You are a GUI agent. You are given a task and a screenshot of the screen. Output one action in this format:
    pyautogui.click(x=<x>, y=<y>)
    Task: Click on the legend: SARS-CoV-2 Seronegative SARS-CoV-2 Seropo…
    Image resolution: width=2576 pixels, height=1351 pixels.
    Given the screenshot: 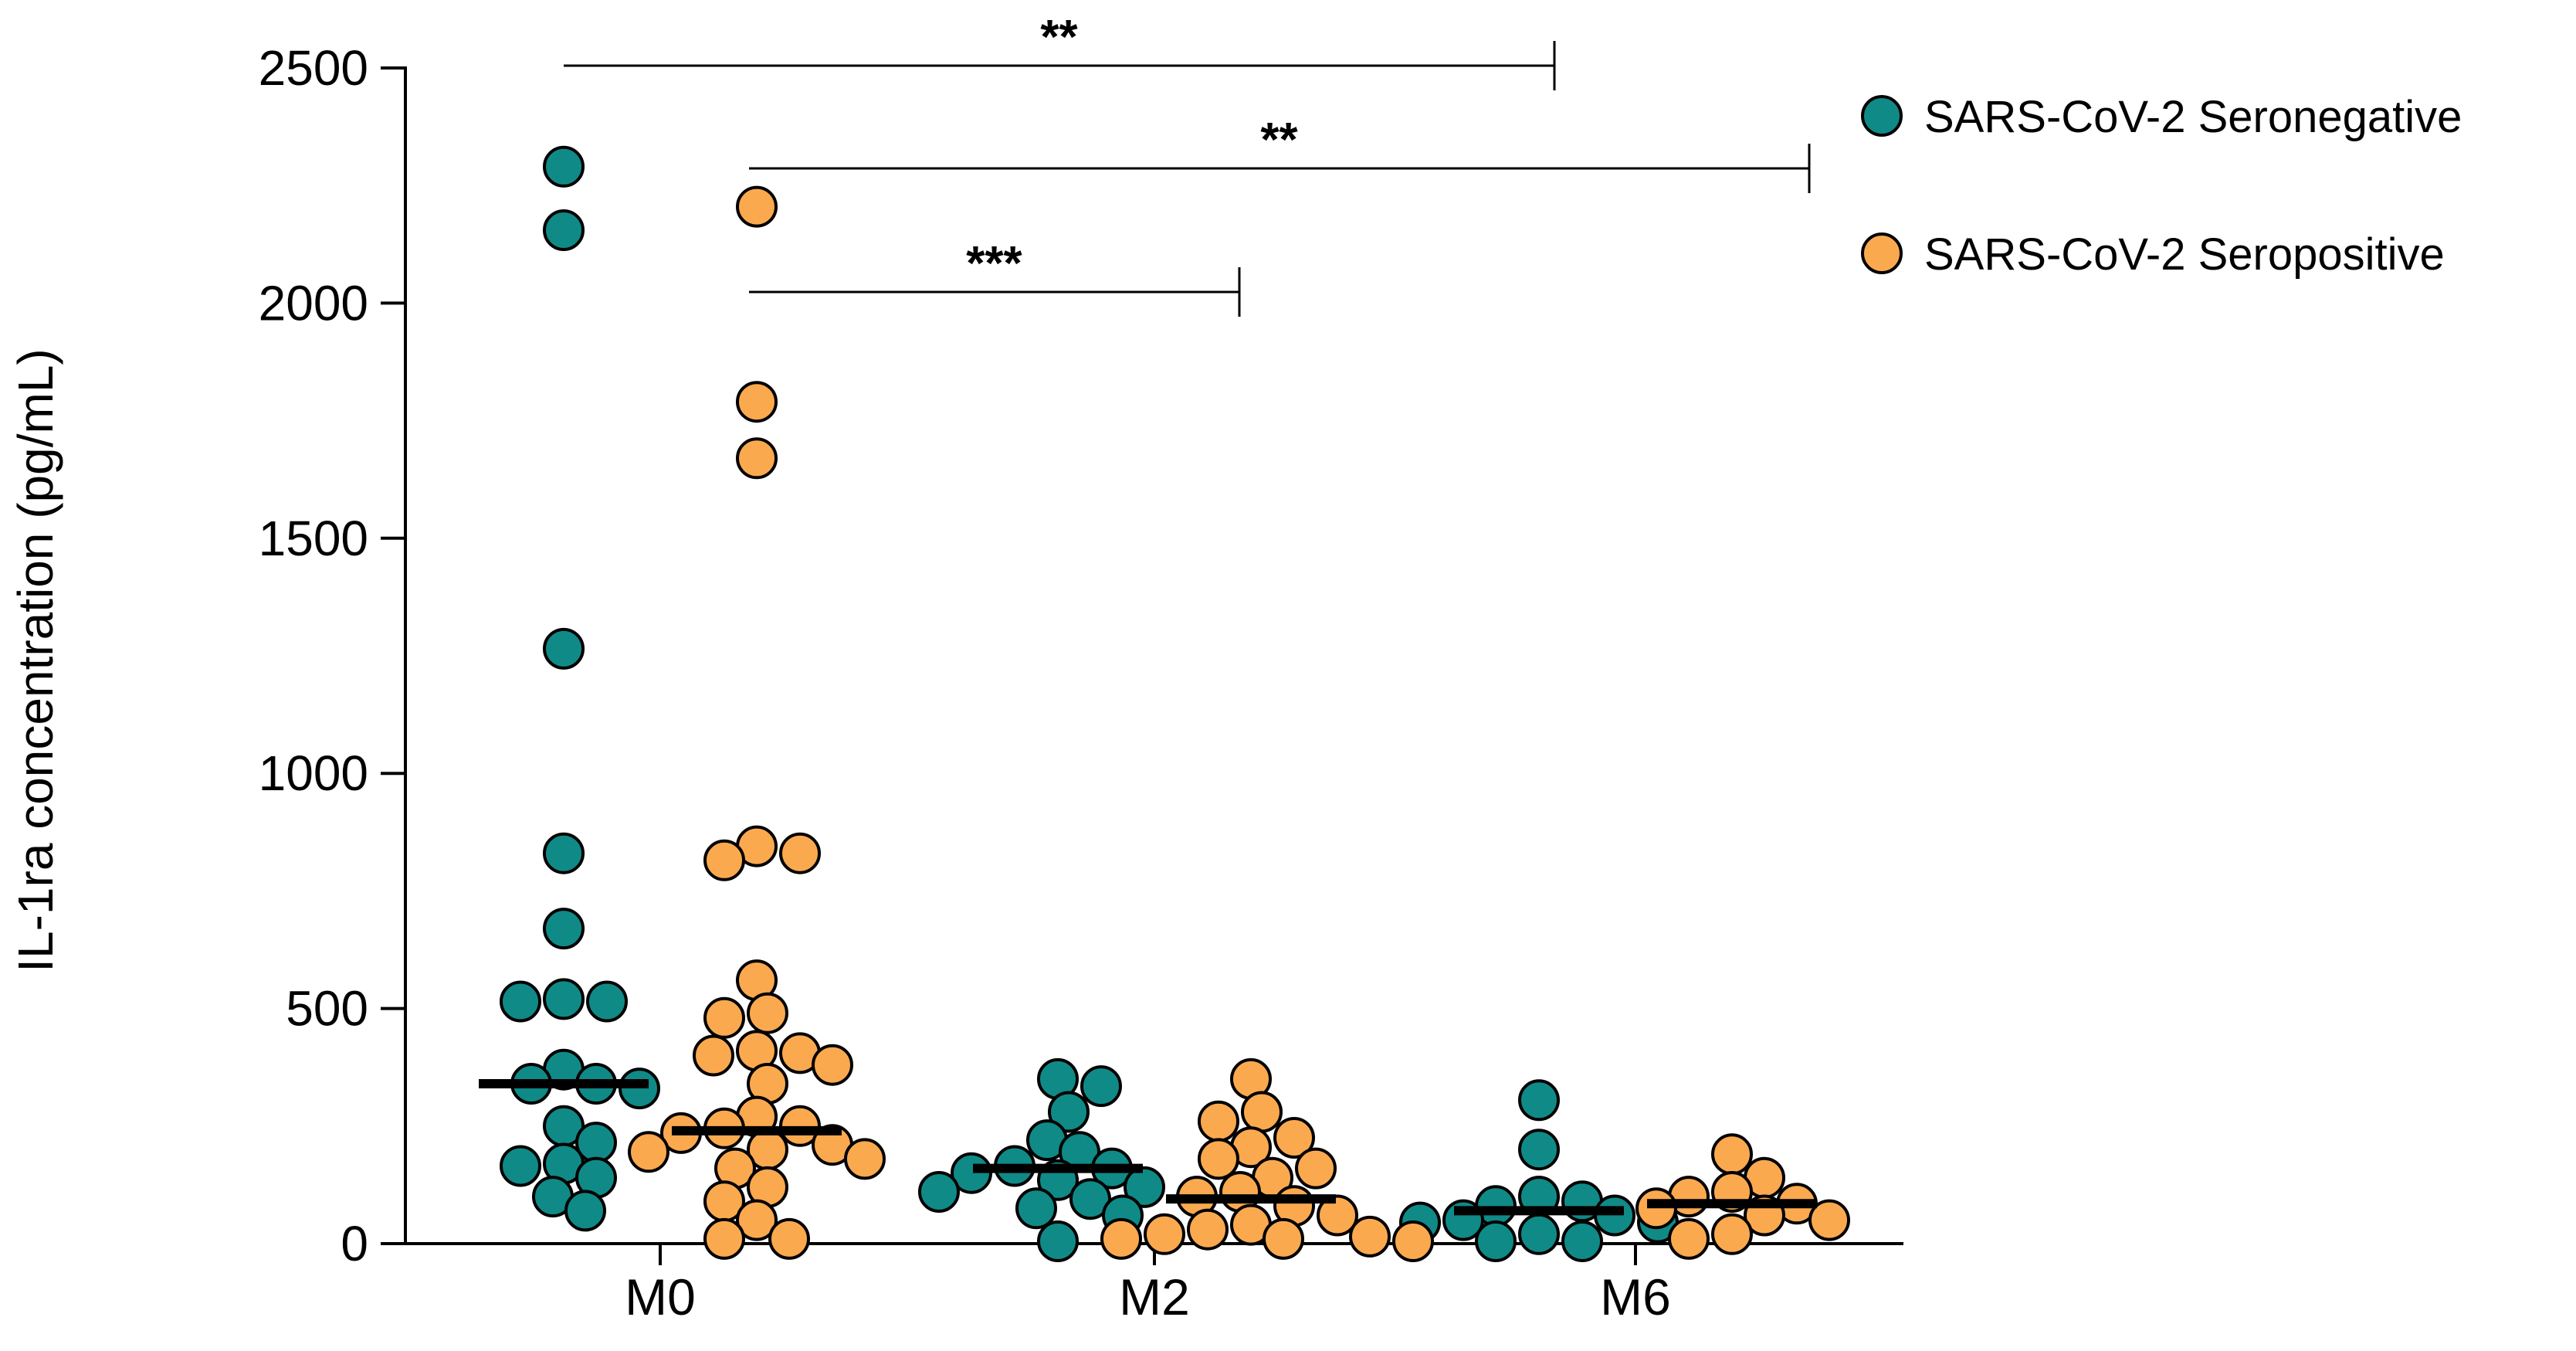 What is the action you would take?
    pyautogui.click(x=2161, y=186)
    